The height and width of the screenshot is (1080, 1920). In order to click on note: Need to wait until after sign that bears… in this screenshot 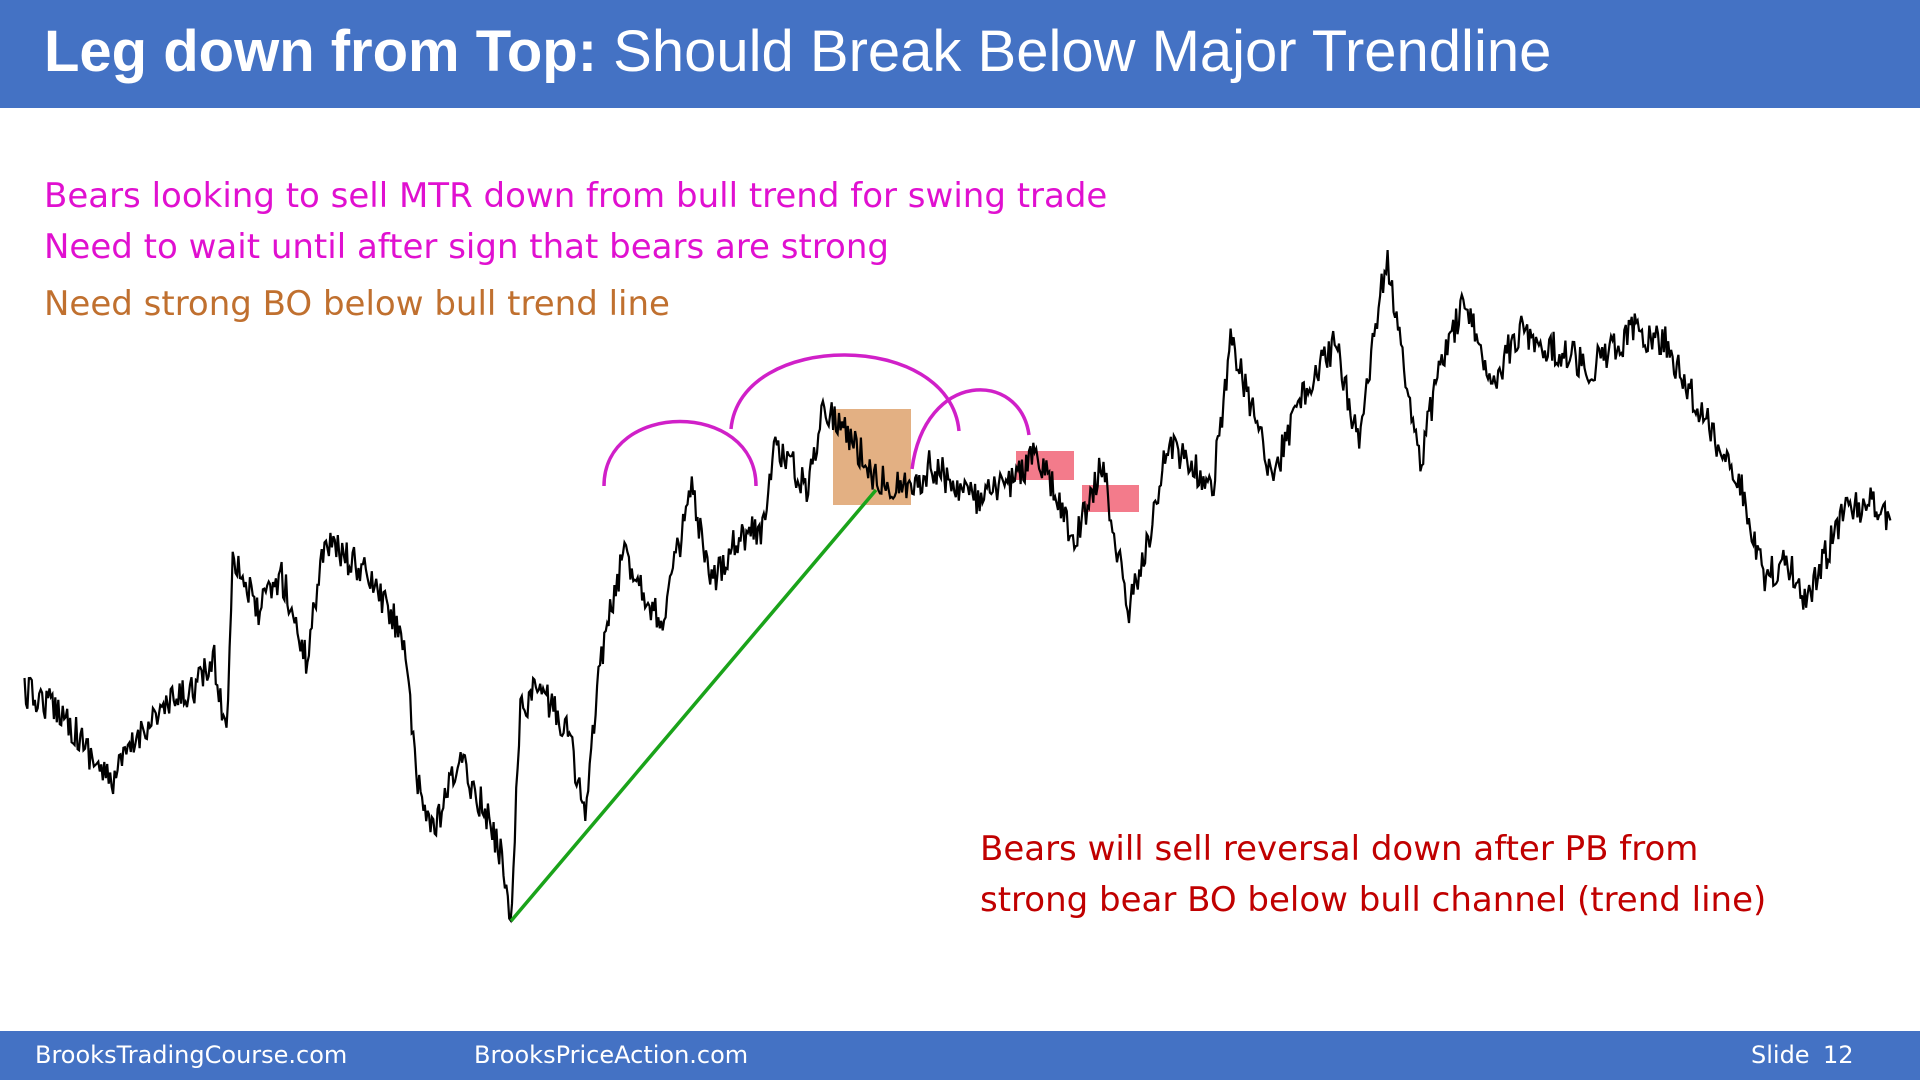, I will do `click(466, 247)`.